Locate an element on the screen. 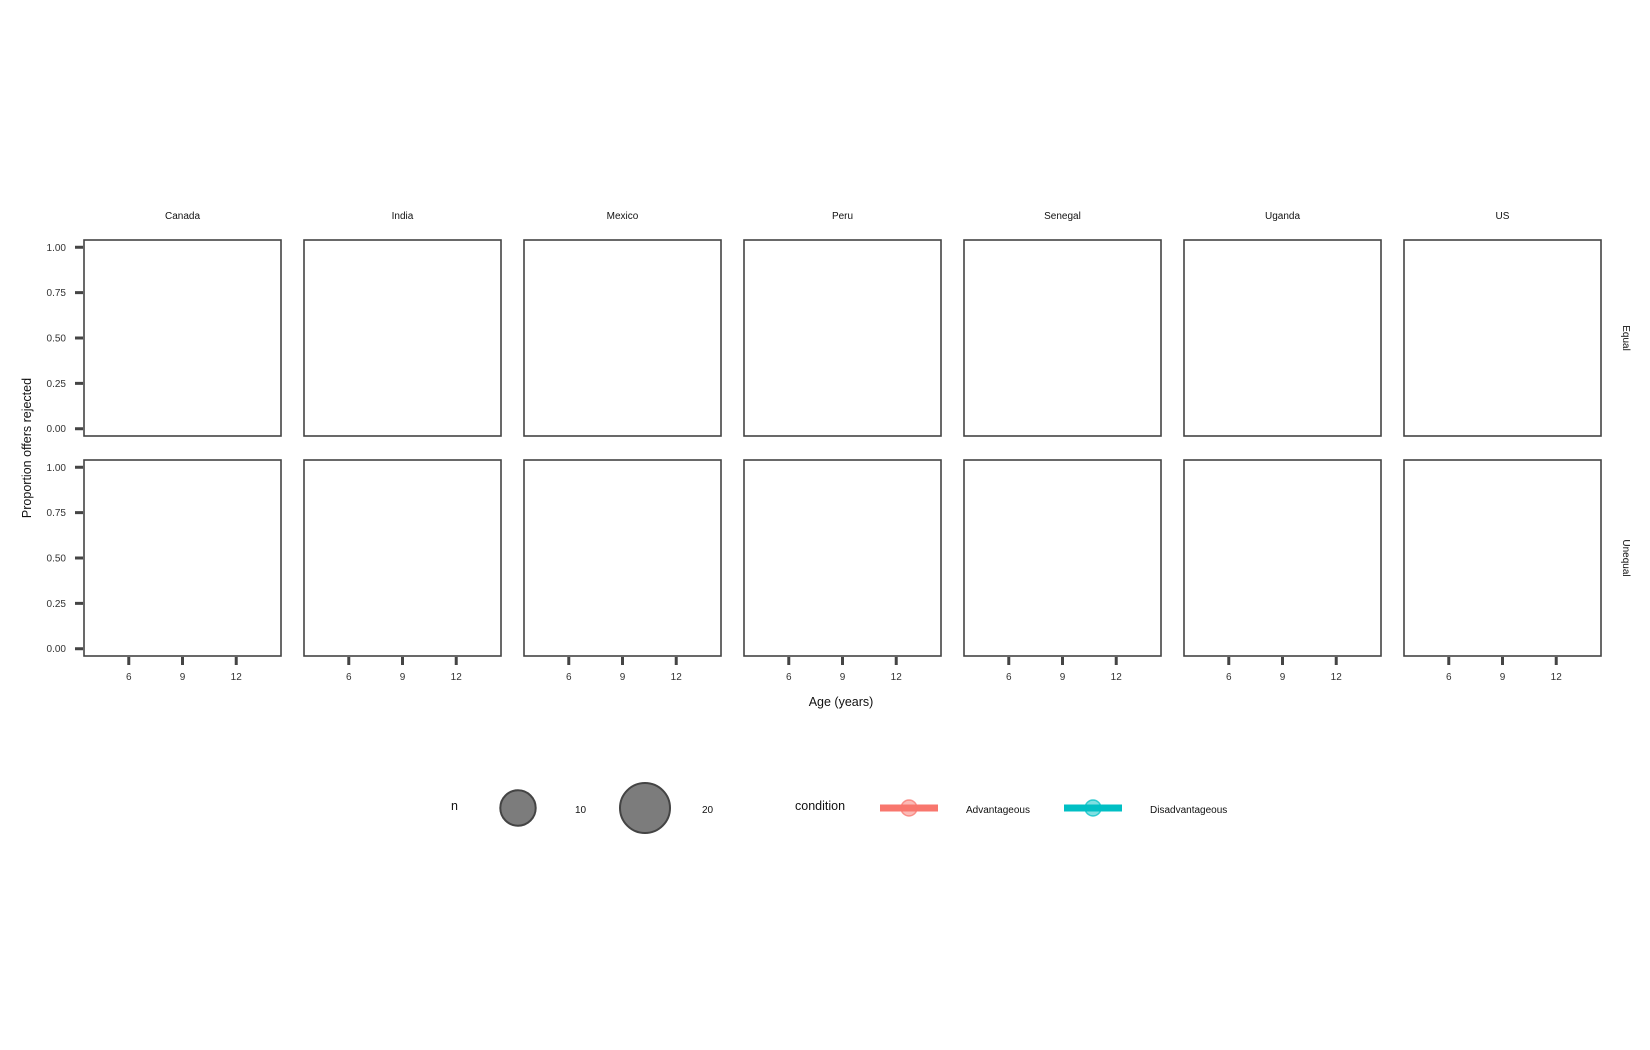  legend-size-keys: 10 20 is located at coordinates (606, 808).